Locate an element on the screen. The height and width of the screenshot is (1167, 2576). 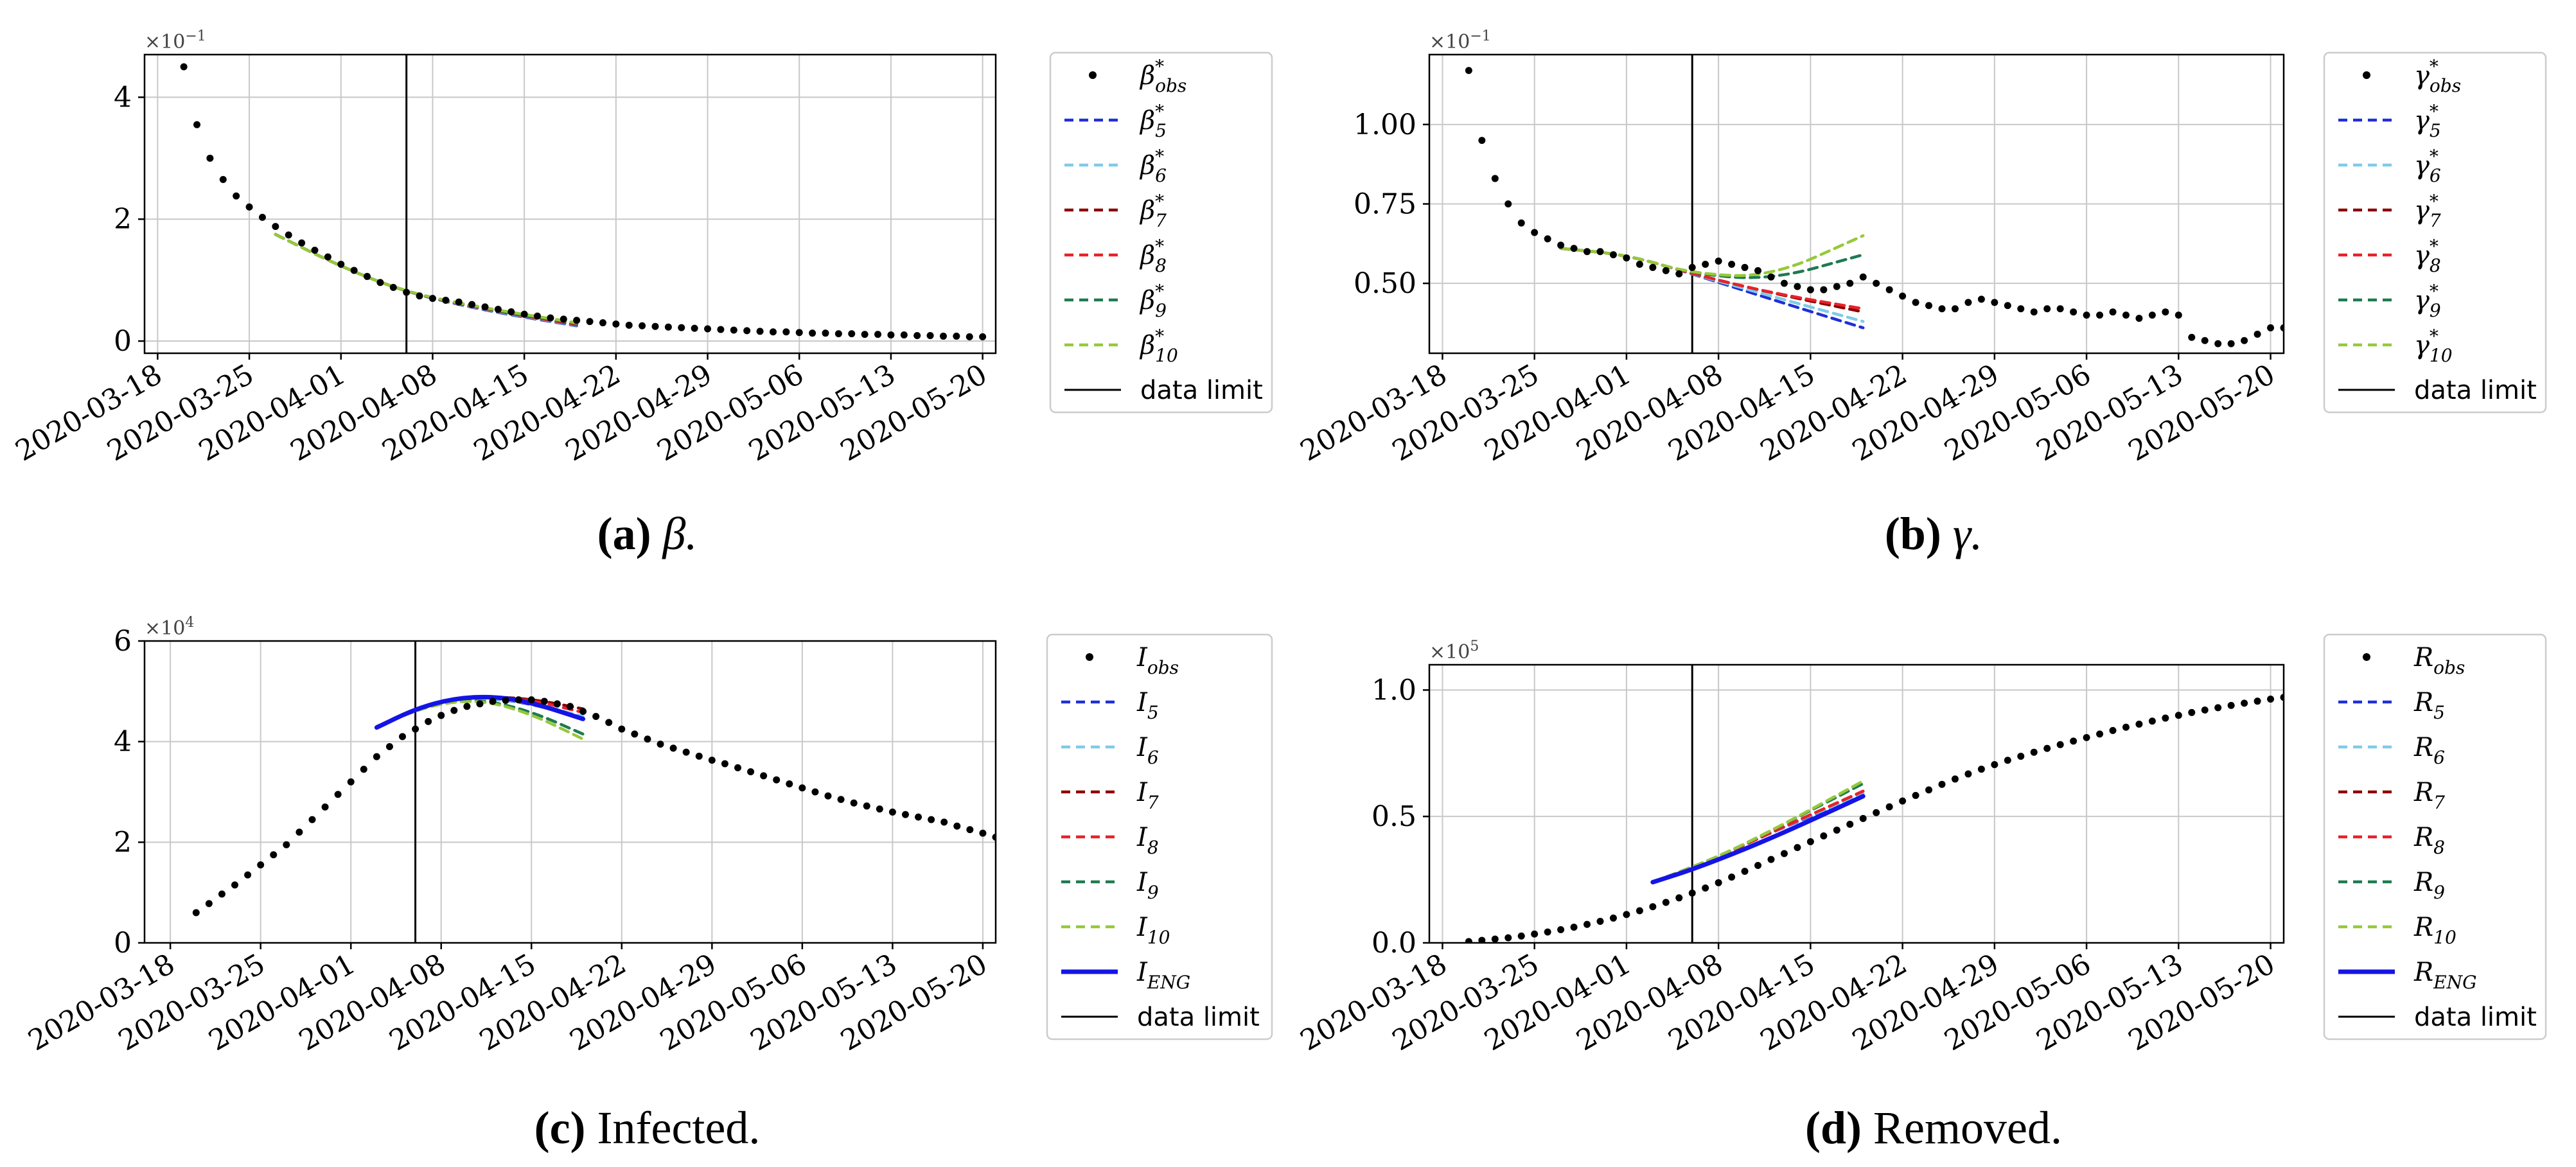
legend-box is located at coordinates (2435, 233).